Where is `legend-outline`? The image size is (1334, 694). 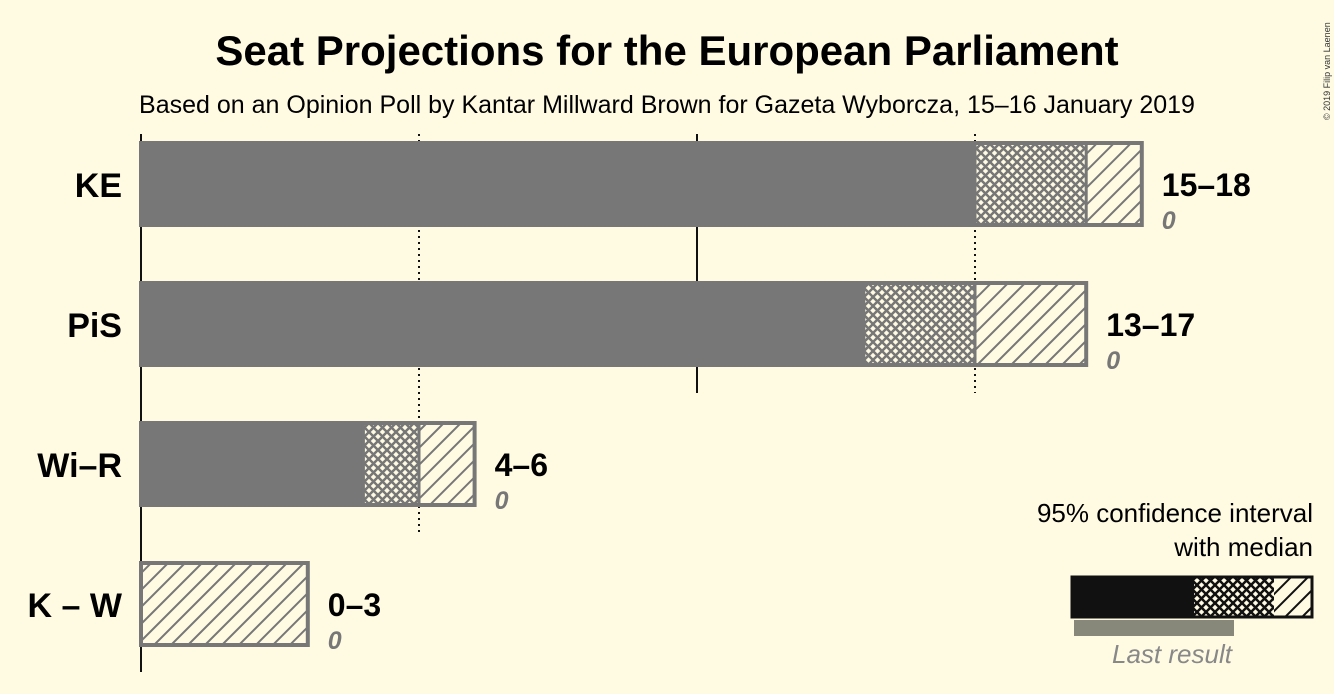
legend-outline is located at coordinates (1192, 597).